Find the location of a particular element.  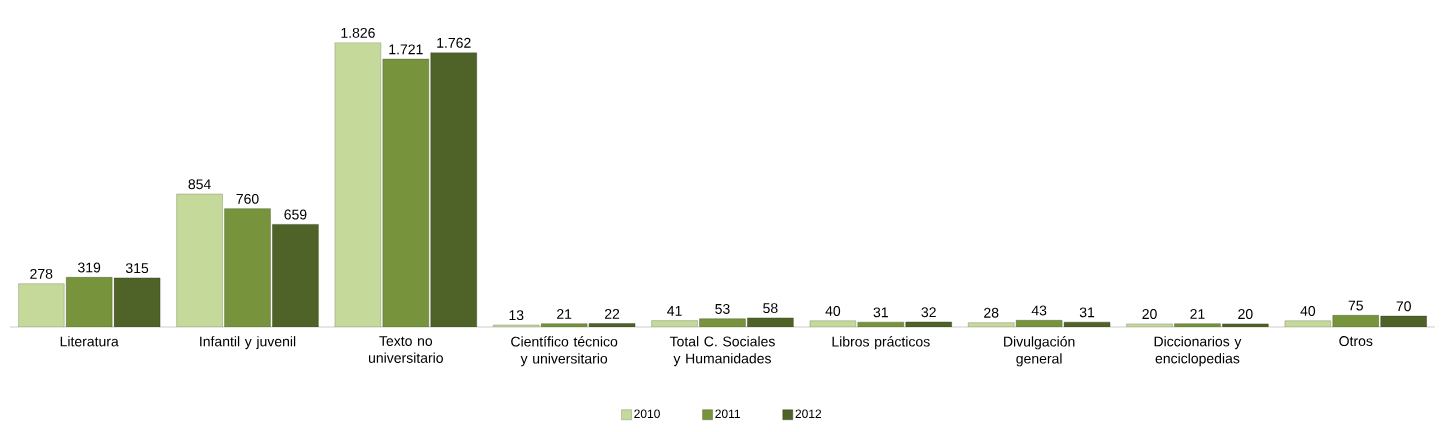

x-tick-label: Otros is located at coordinates (1356, 341).